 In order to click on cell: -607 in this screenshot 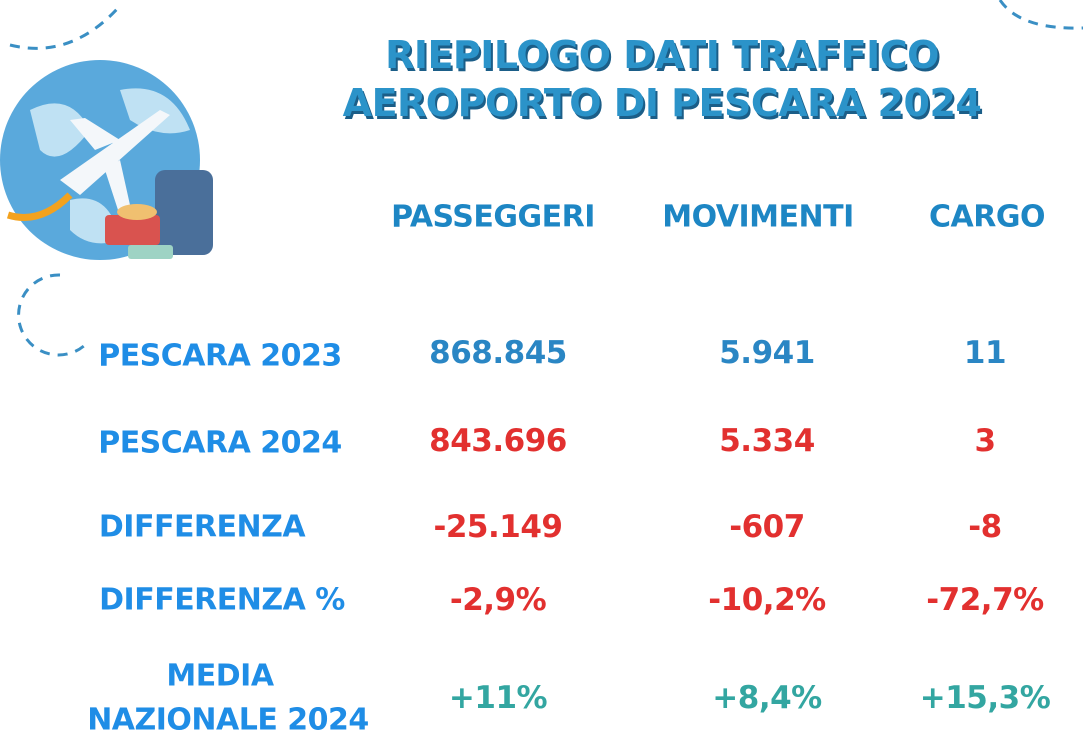, I will do `click(767, 527)`.